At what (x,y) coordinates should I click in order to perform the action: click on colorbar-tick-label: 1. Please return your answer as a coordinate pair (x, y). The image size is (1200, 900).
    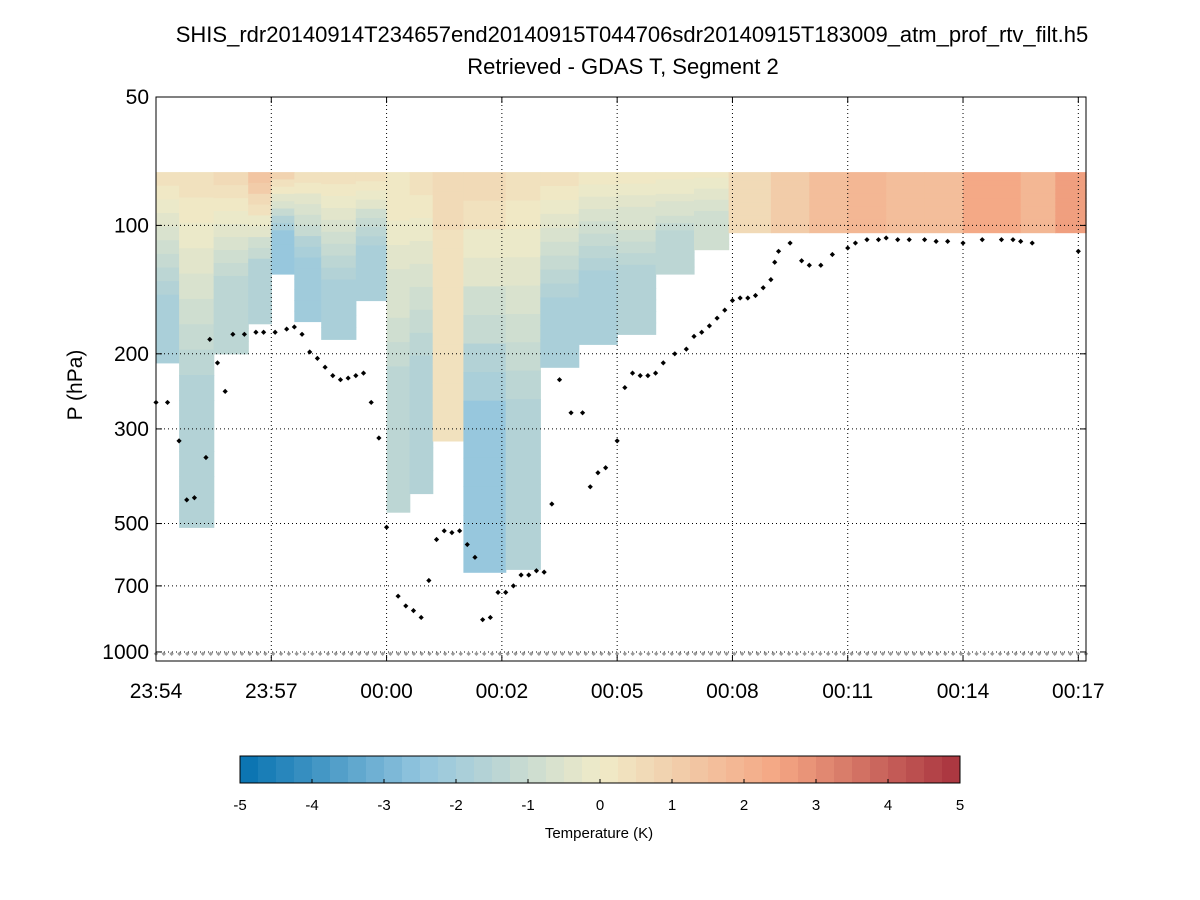
    Looking at the image, I should click on (672, 805).